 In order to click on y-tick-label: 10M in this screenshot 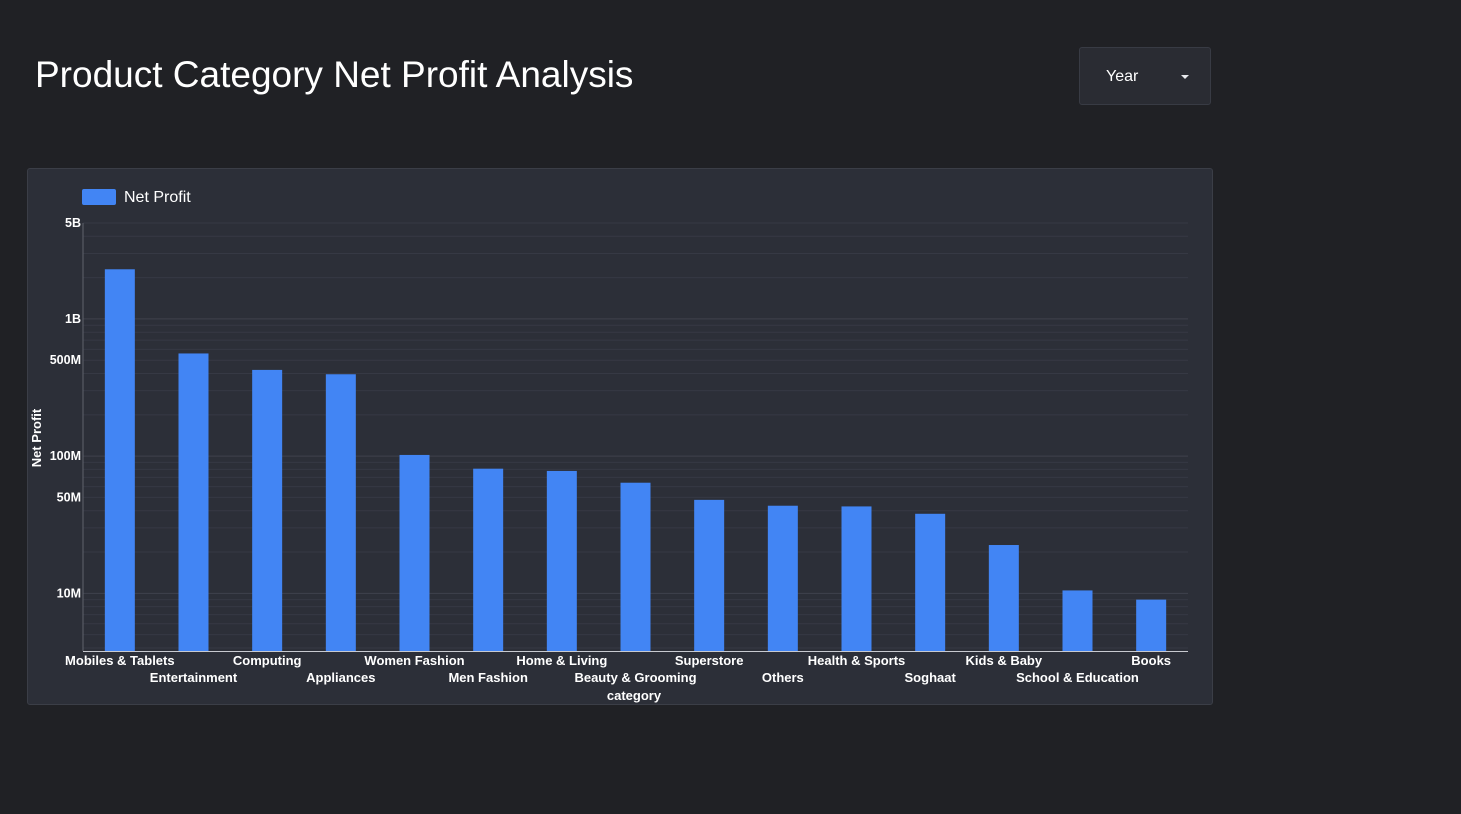, I will do `click(69, 593)`.